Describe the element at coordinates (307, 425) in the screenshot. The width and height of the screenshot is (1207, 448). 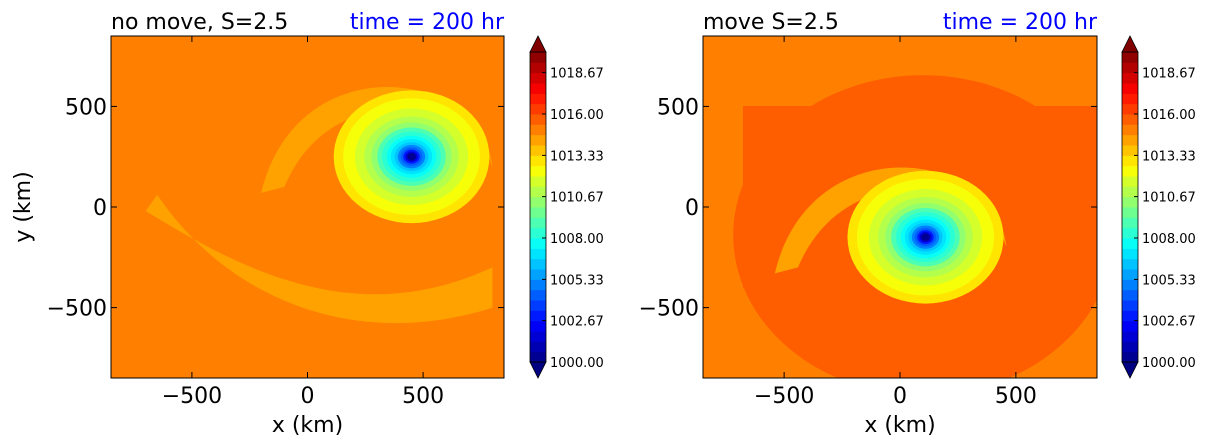
I see `x-axis-label: x (km)` at that location.